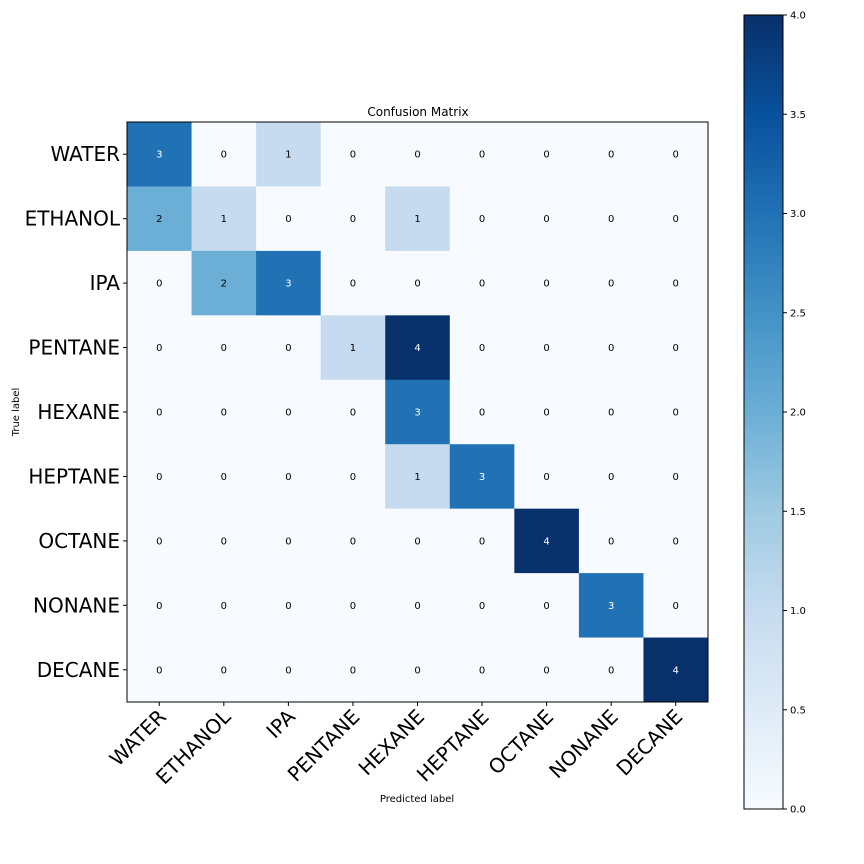 This screenshot has height=864, width=864. Describe the element at coordinates (280, 723) in the screenshot. I see `x-tick-label: IPA` at that location.